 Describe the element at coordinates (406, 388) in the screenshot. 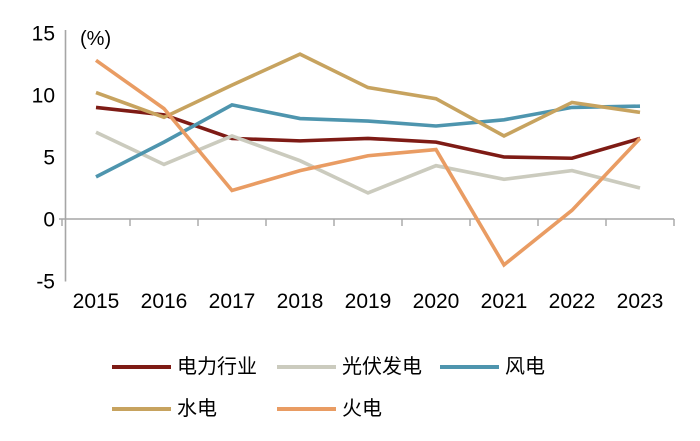

I see `chart-legend: 电力行业 光伏发电 风电水电 火电` at that location.